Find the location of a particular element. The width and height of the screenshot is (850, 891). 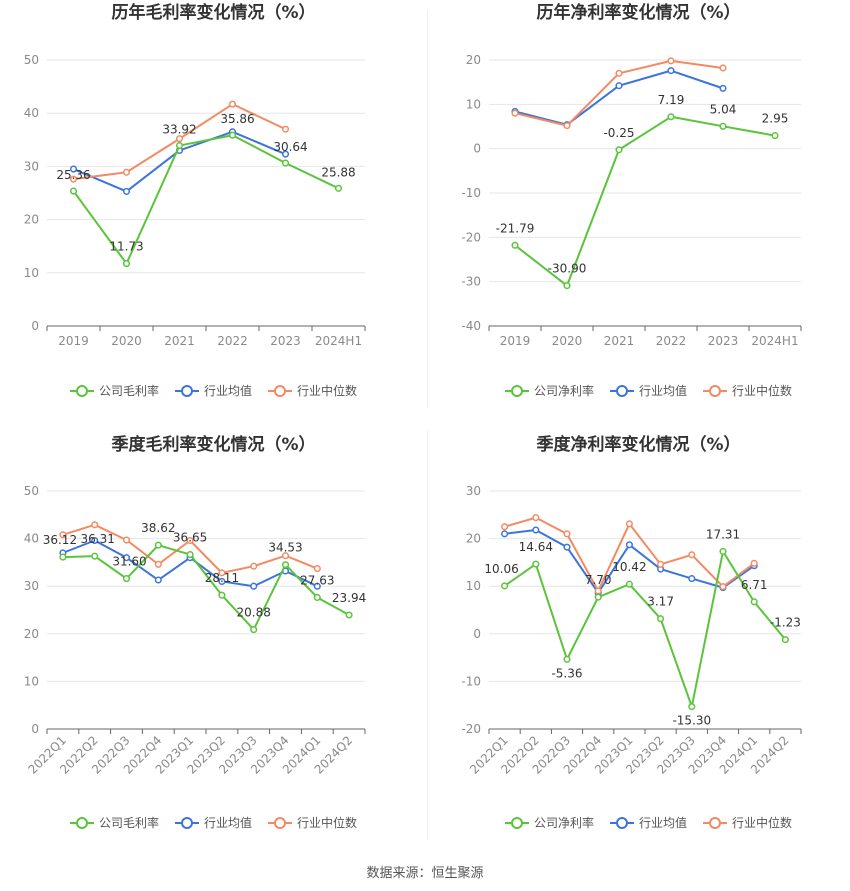

x-tick-label: 2024H1 is located at coordinates (774, 341).